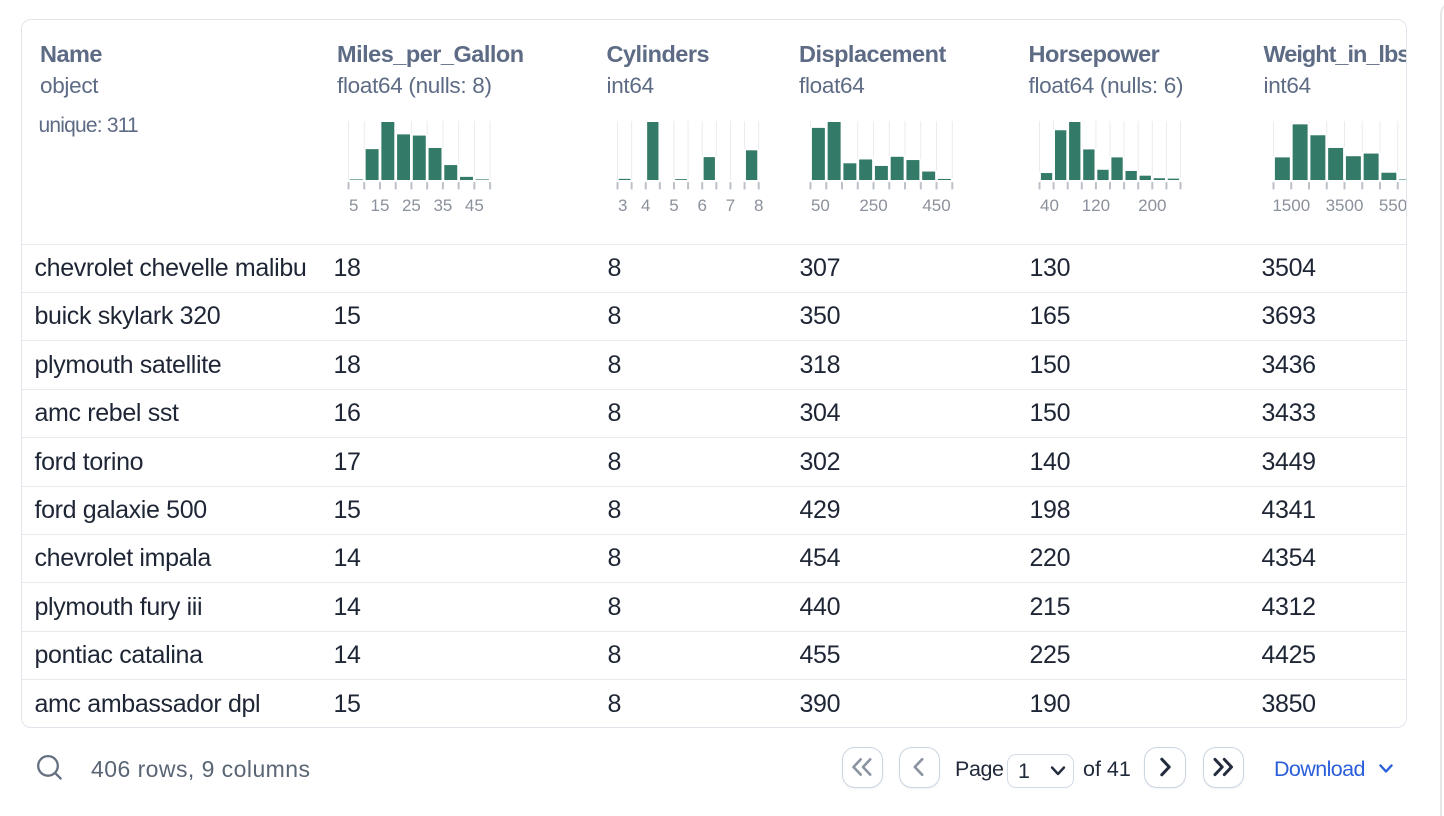  I want to click on svg-text: 50, so click(819, 205).